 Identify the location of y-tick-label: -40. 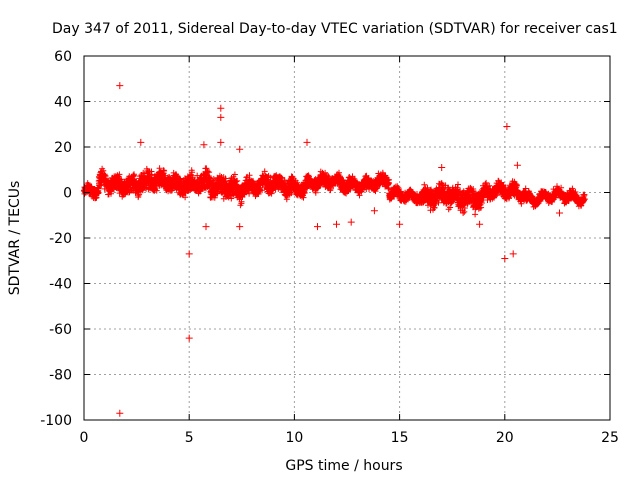
(60, 285).